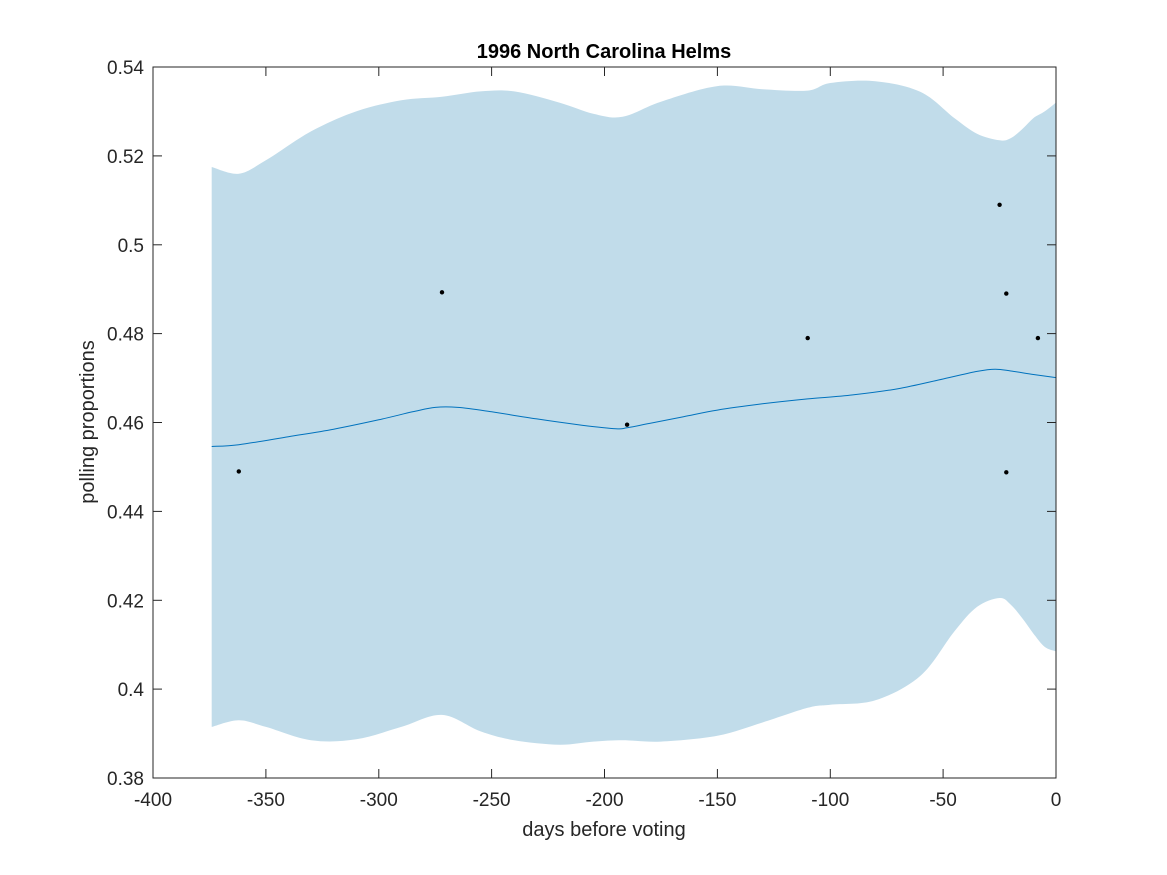  Describe the element at coordinates (125, 601) in the screenshot. I see `y-tick-label: 0.42` at that location.